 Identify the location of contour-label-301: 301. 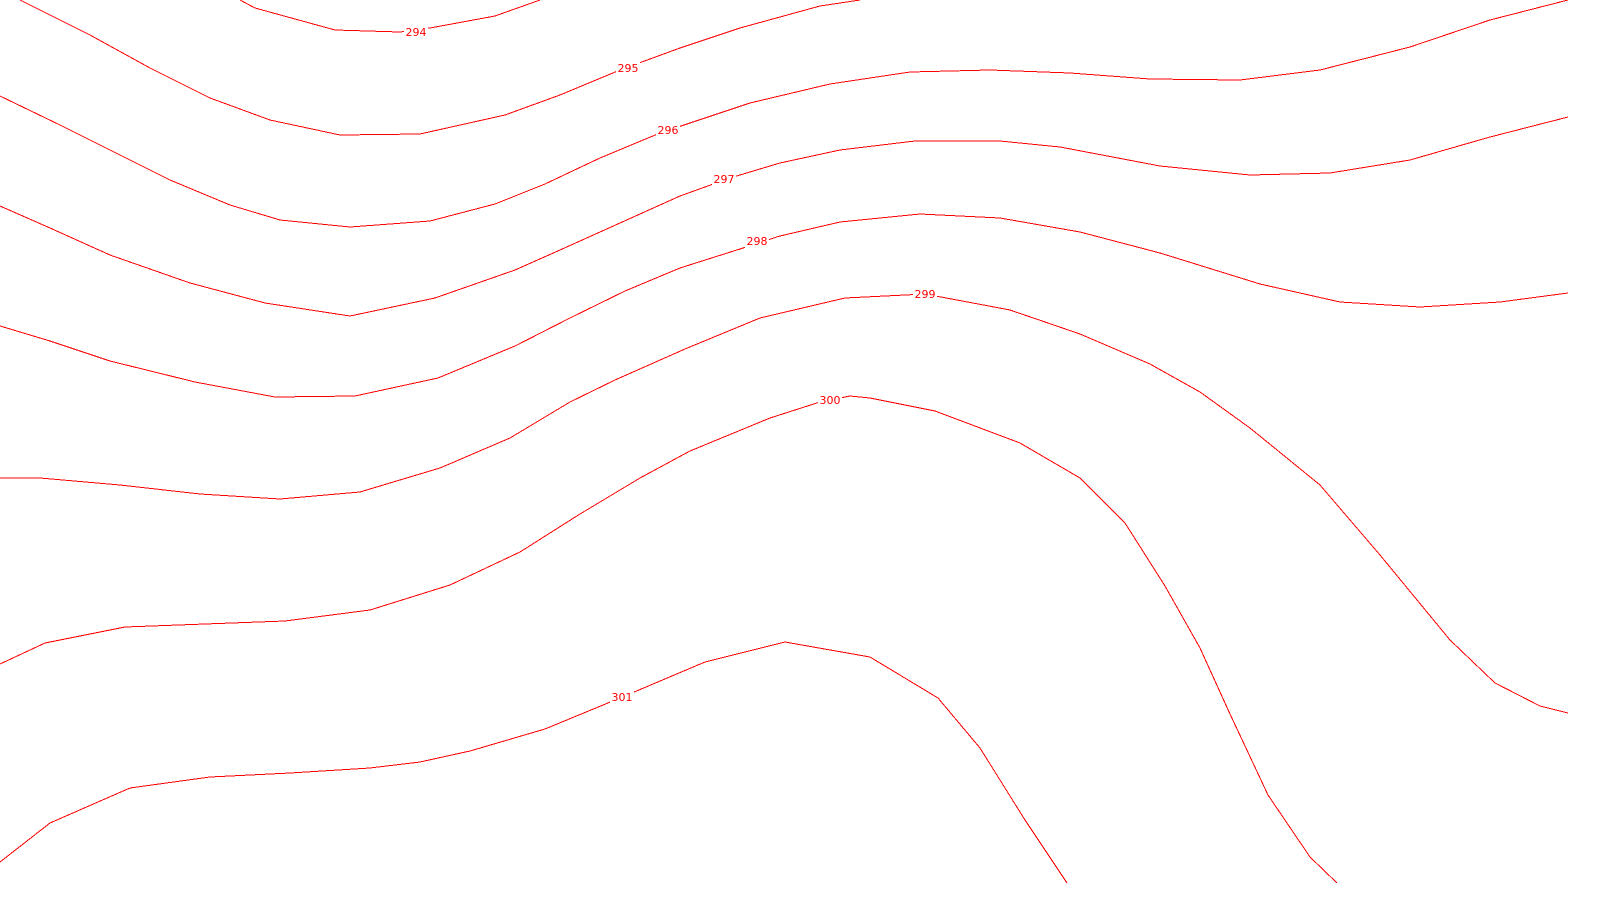
(622, 697).